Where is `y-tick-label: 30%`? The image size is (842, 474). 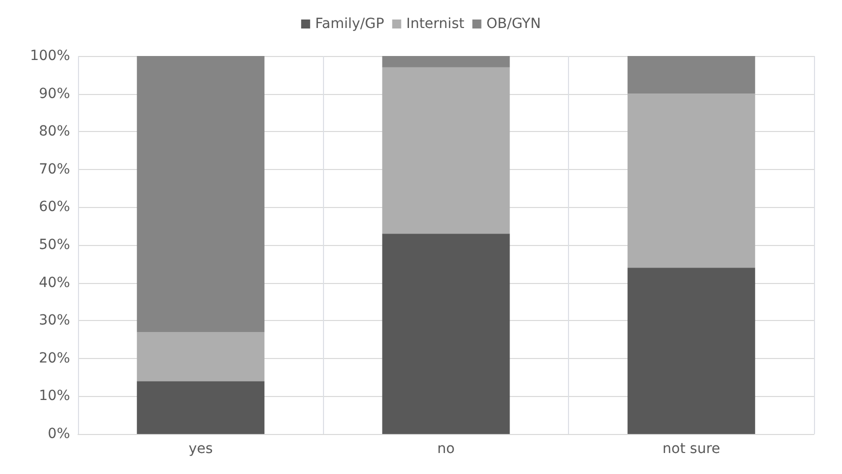
y-tick-label: 30% is located at coordinates (54, 320).